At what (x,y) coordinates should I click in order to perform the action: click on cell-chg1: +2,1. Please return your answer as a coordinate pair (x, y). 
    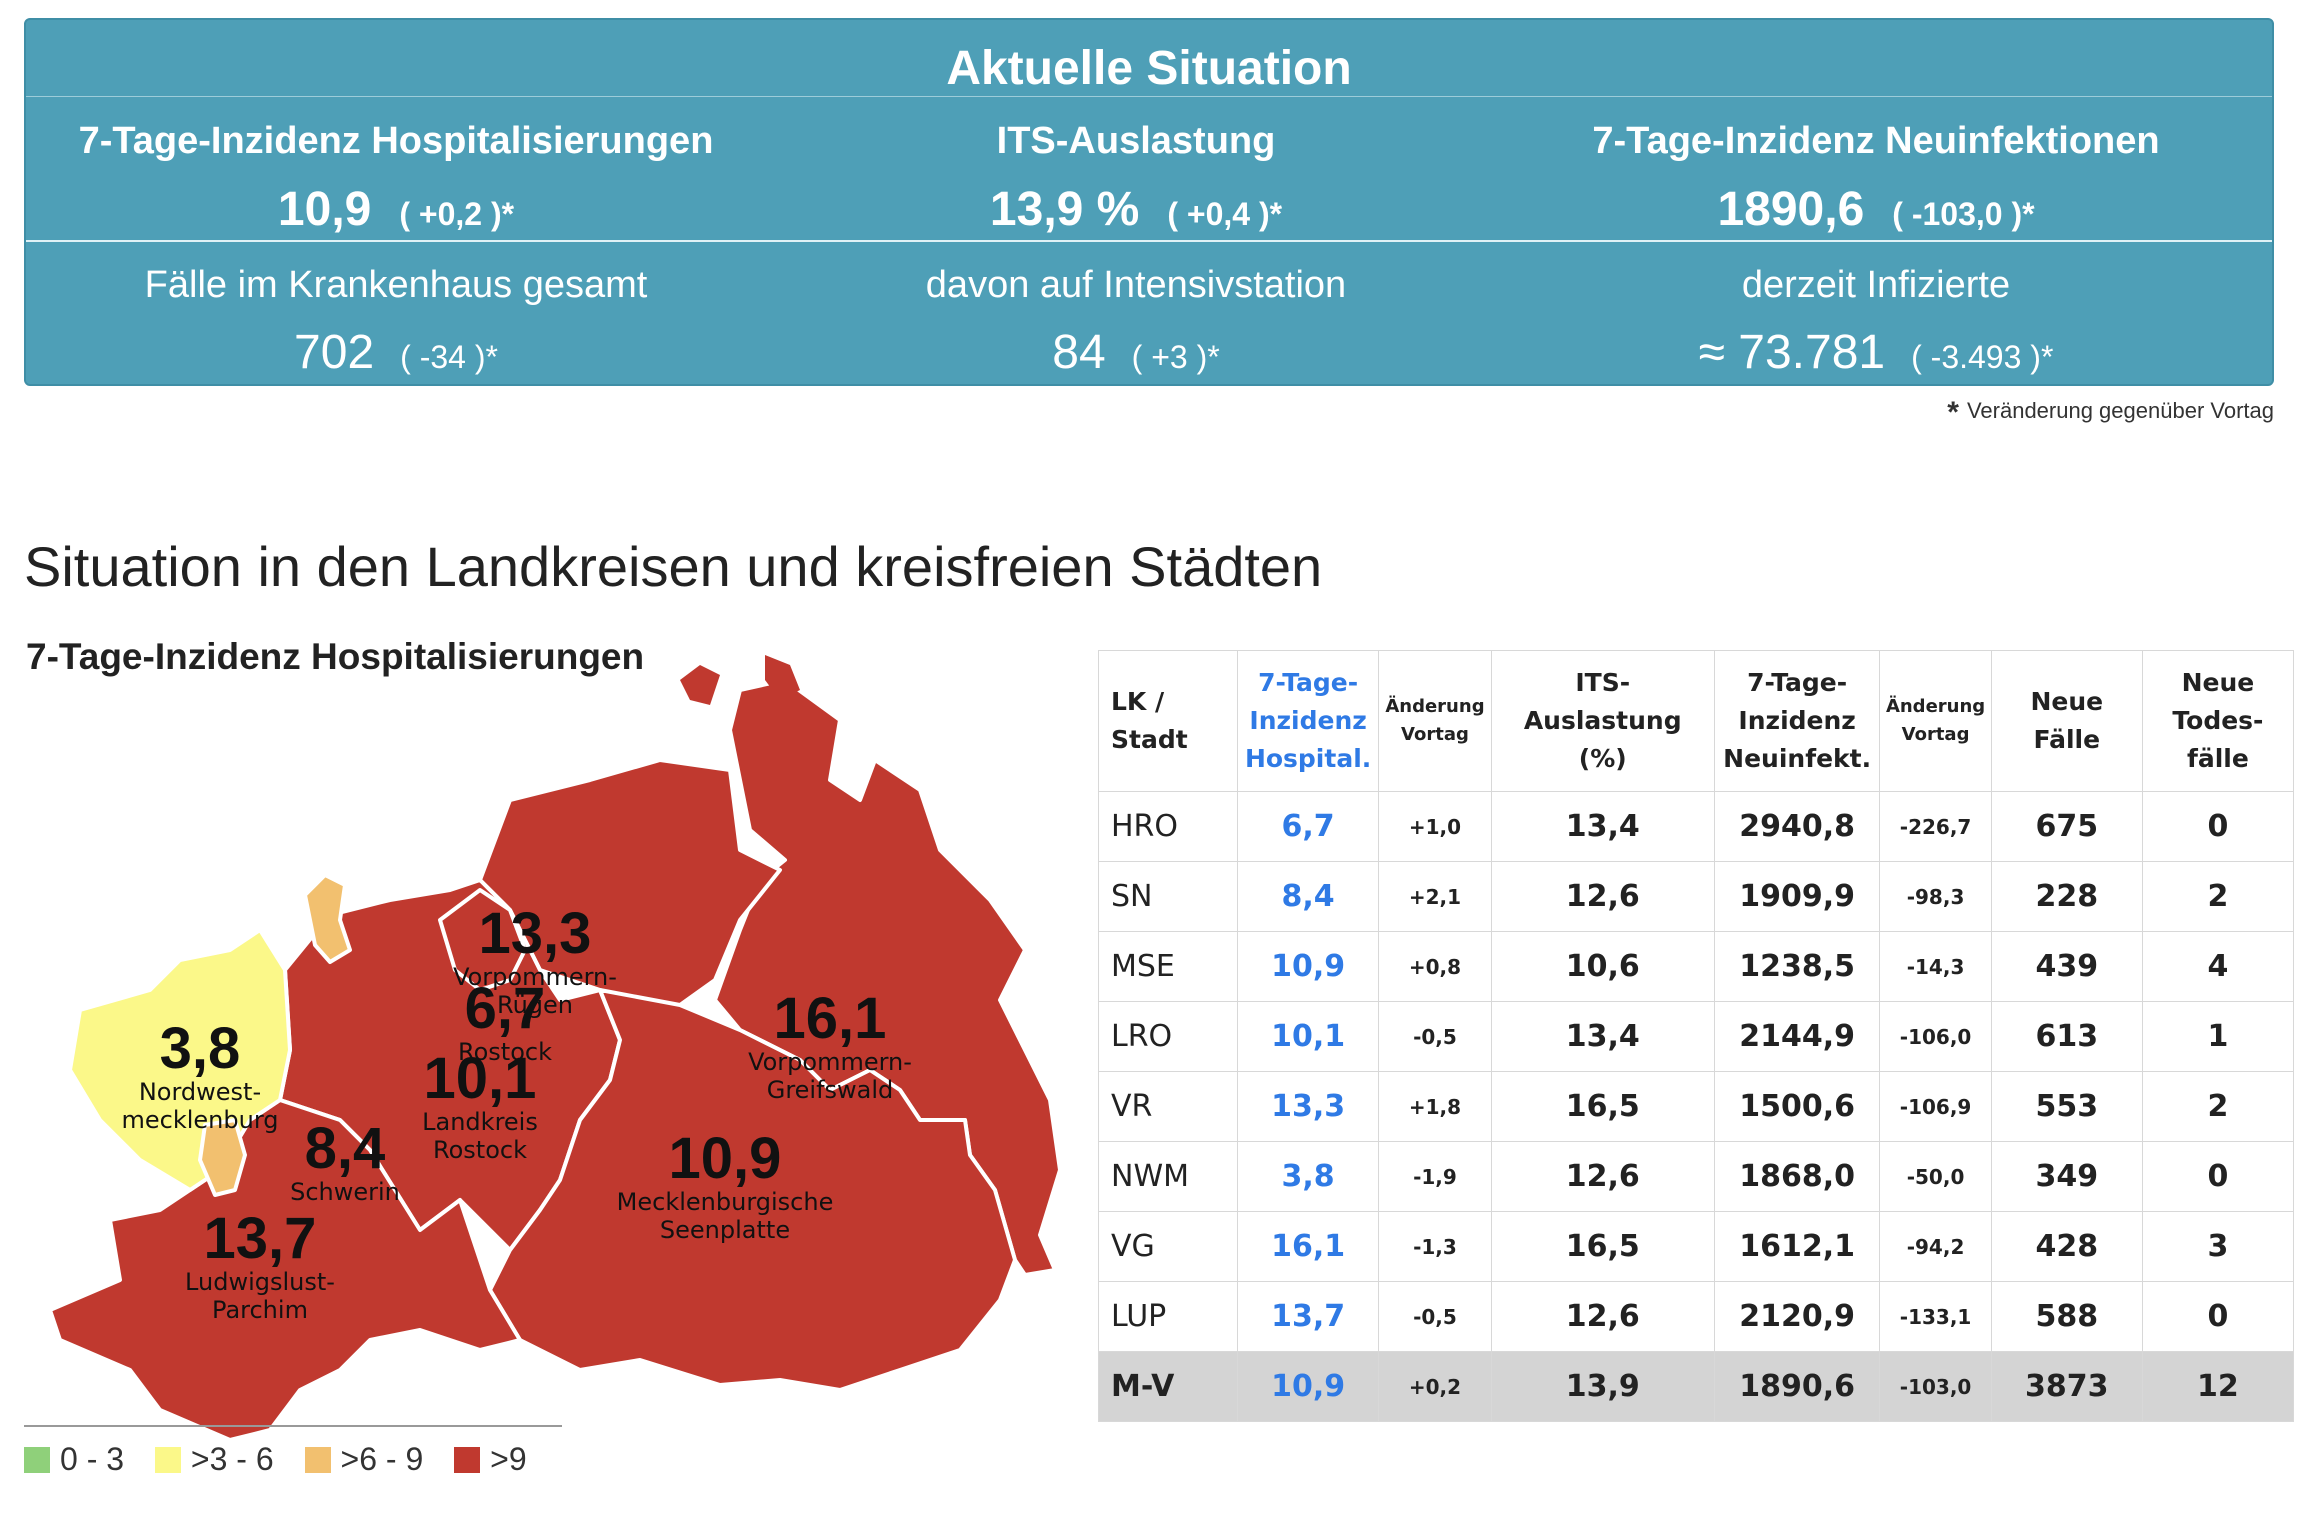
    Looking at the image, I should click on (1435, 896).